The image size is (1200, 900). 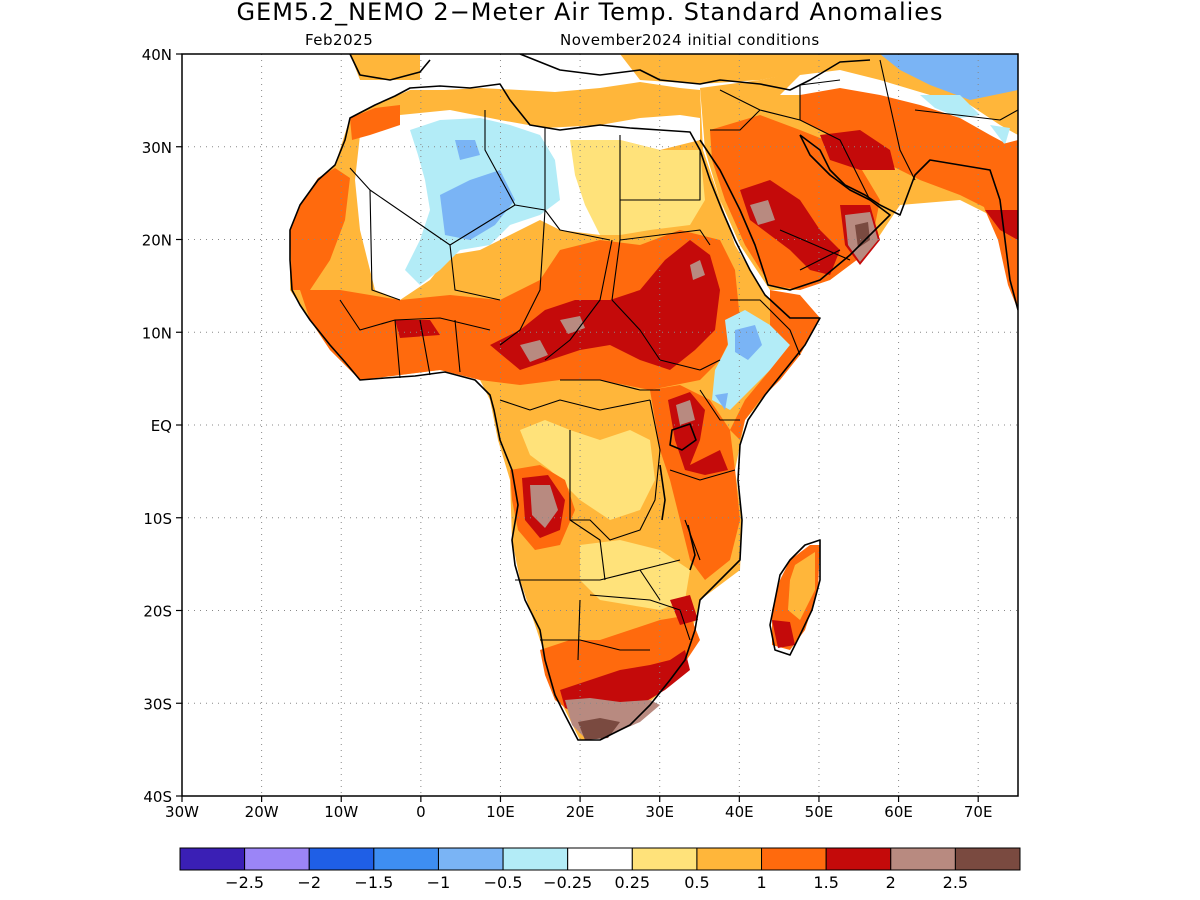 I want to click on med-coast-neutral, so click(x=622, y=132).